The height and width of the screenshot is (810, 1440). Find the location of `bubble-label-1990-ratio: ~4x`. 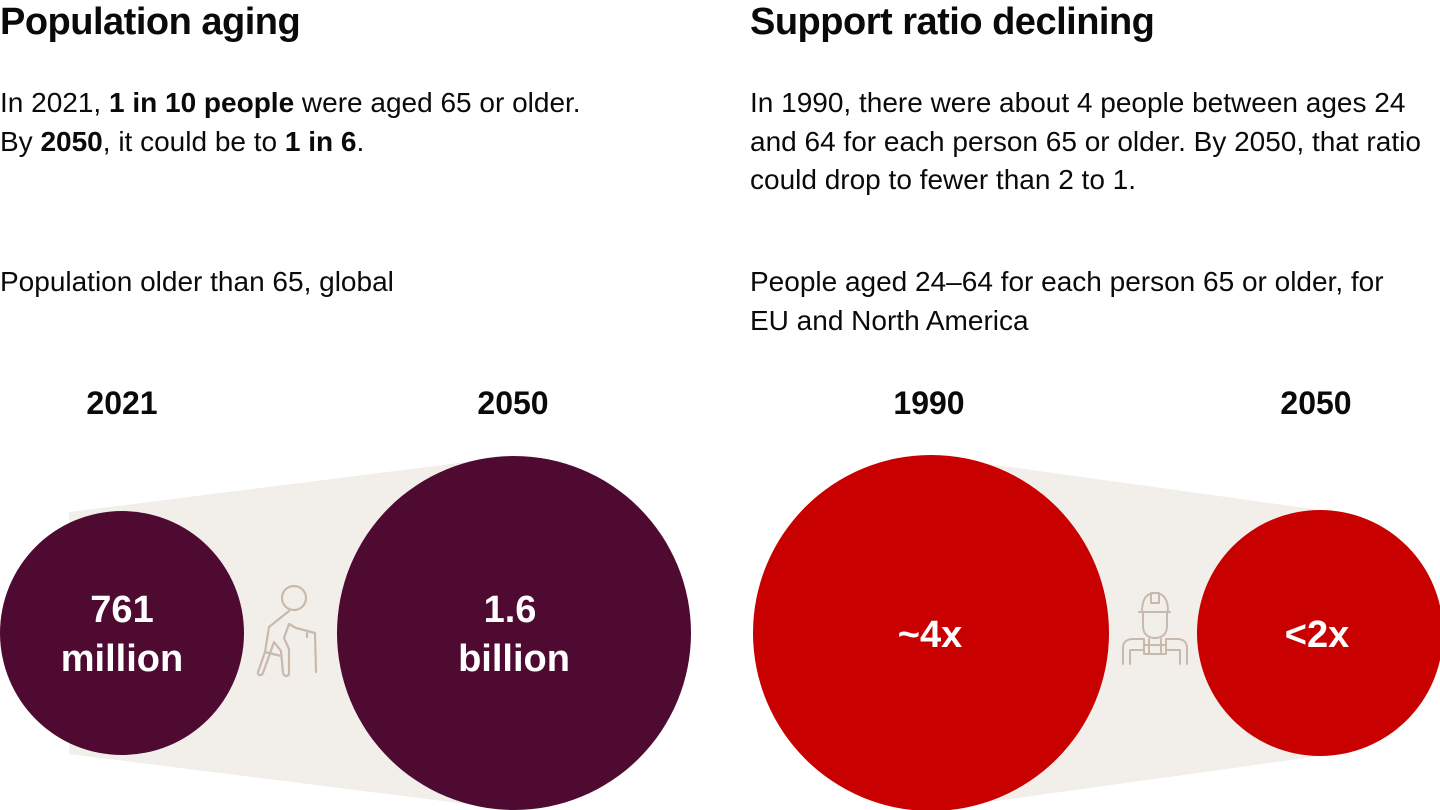

bubble-label-1990-ratio: ~4x is located at coordinates (930, 635).